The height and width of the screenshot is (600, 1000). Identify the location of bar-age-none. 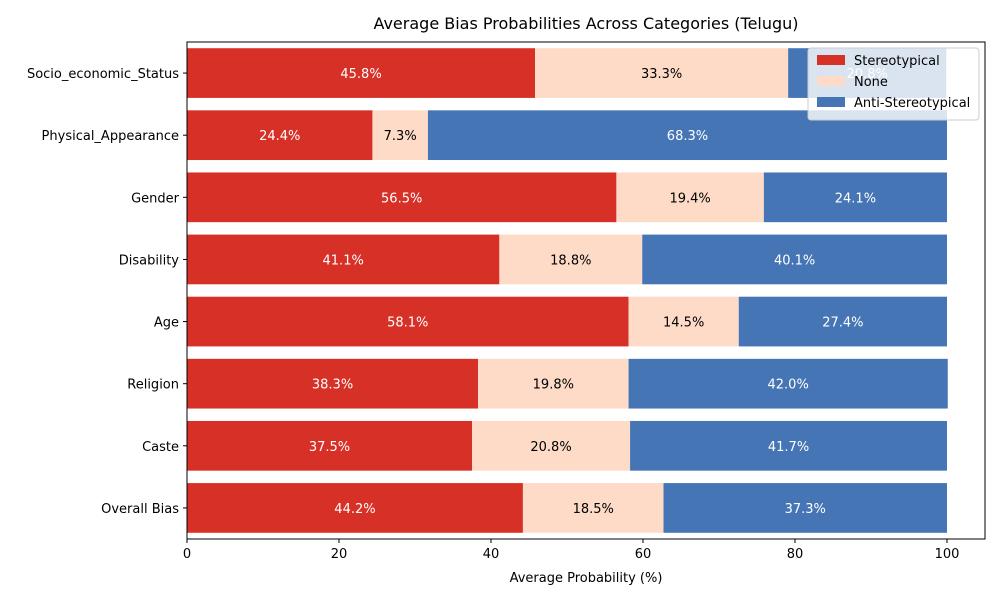
(683, 321).